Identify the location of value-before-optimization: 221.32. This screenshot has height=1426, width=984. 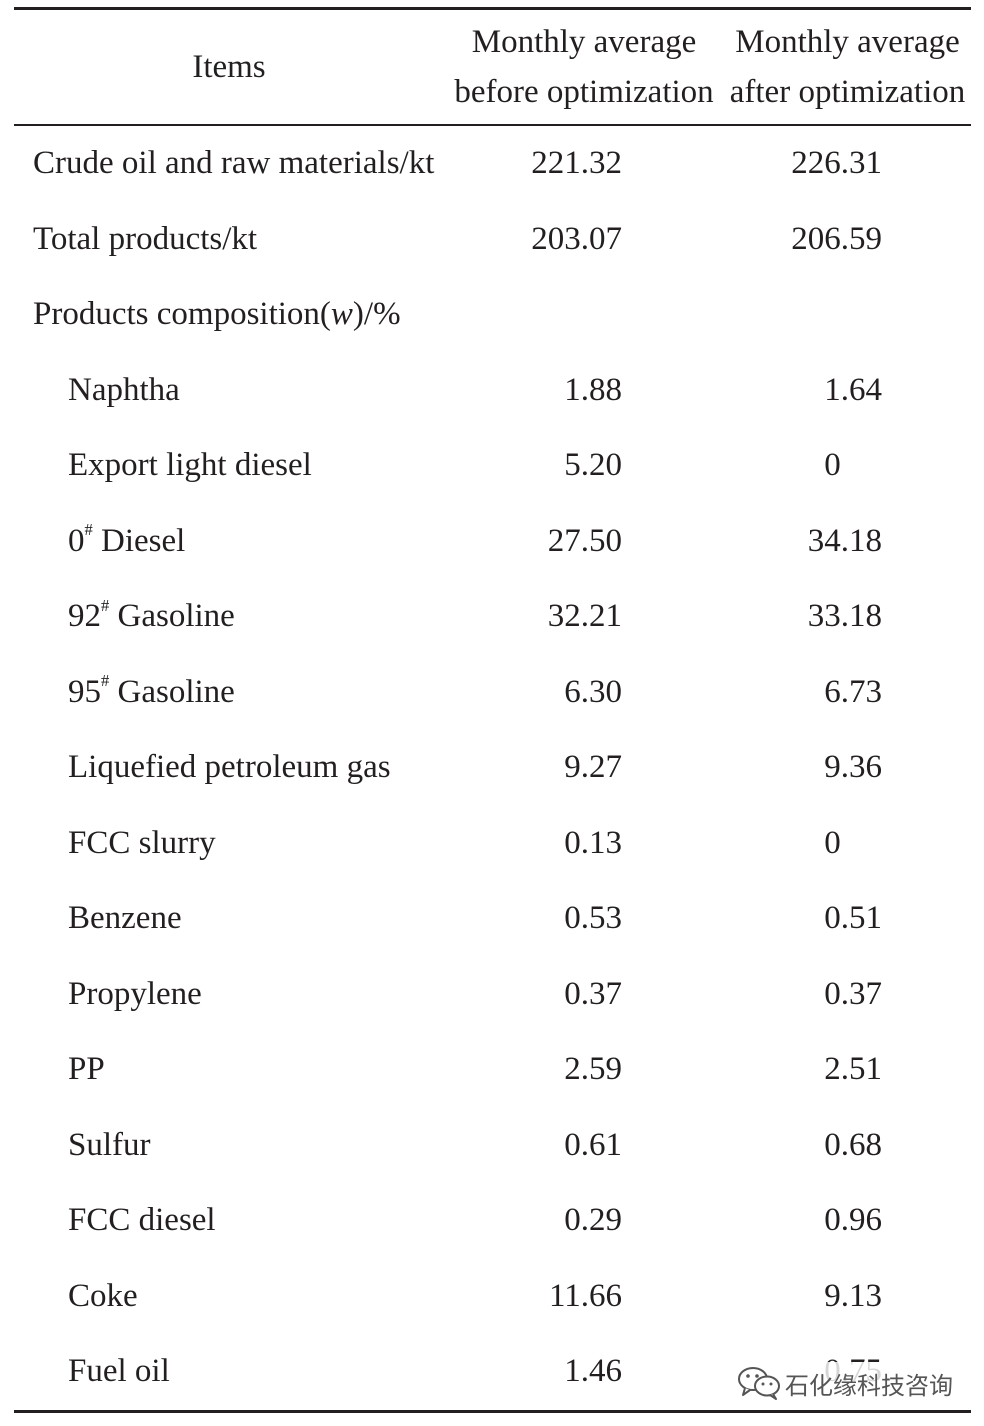
(576, 163).